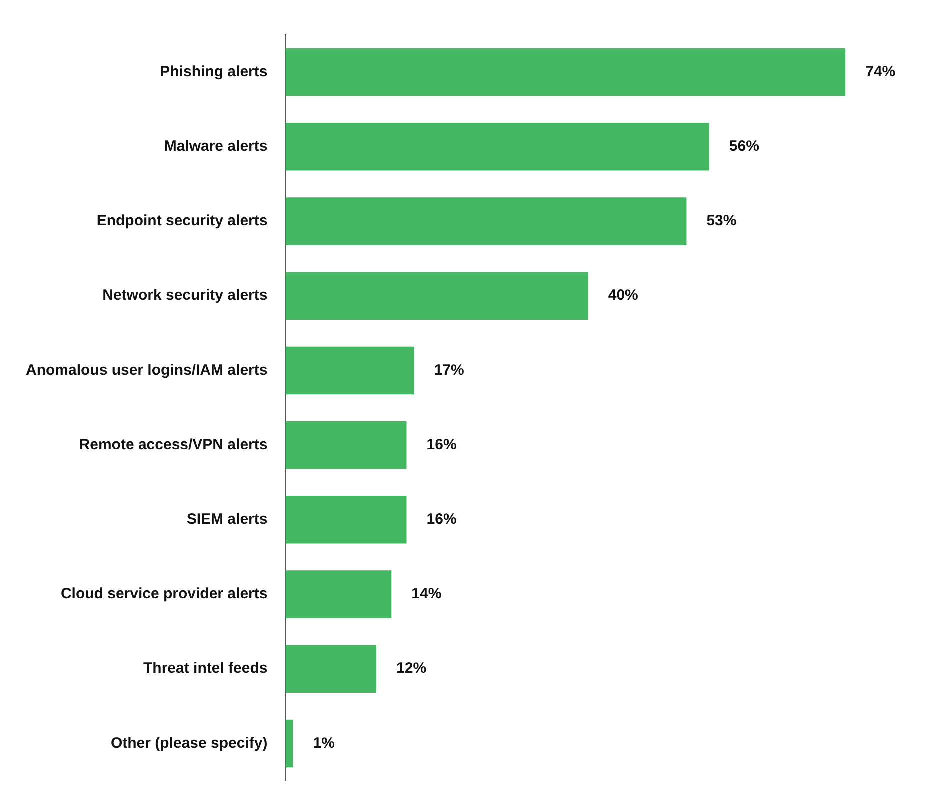 Image resolution: width=947 pixels, height=810 pixels. I want to click on data-label: 17%, so click(449, 370).